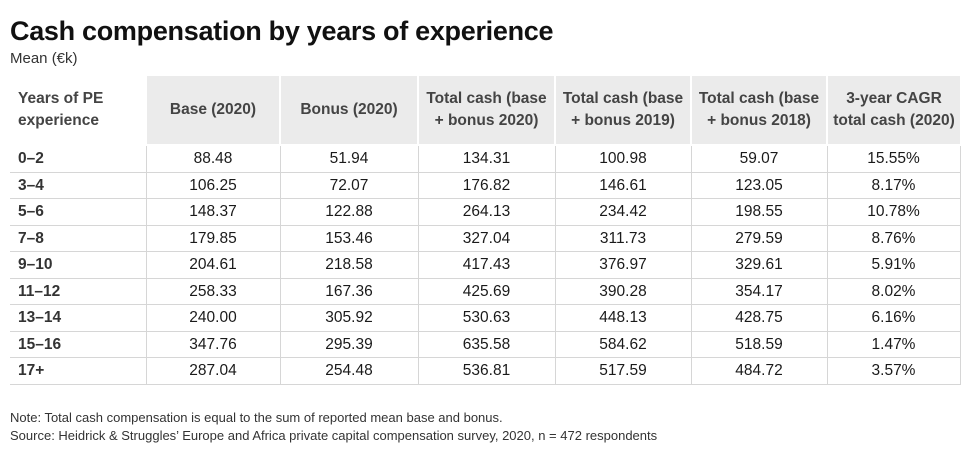 The width and height of the screenshot is (972, 454). I want to click on row-label-years: 7–8, so click(78, 238).